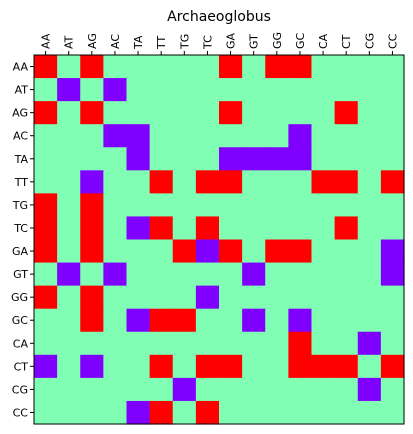 The image size is (413, 434). What do you see at coordinates (21, 366) in the screenshot?
I see `y-tick-label: CT` at bounding box center [21, 366].